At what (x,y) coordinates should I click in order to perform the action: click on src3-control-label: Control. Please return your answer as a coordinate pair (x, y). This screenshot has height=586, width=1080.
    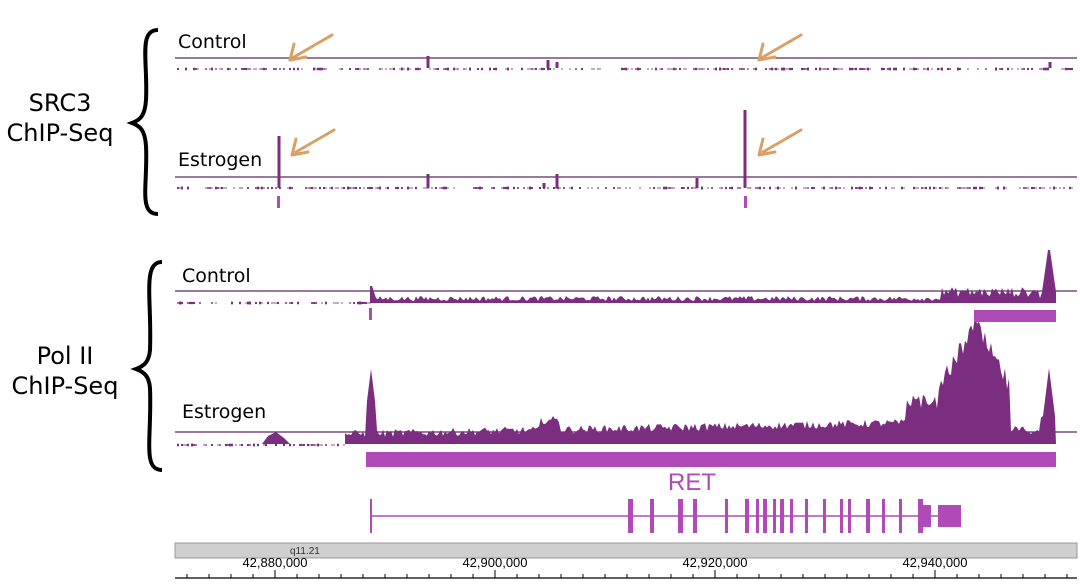
    Looking at the image, I should click on (212, 42).